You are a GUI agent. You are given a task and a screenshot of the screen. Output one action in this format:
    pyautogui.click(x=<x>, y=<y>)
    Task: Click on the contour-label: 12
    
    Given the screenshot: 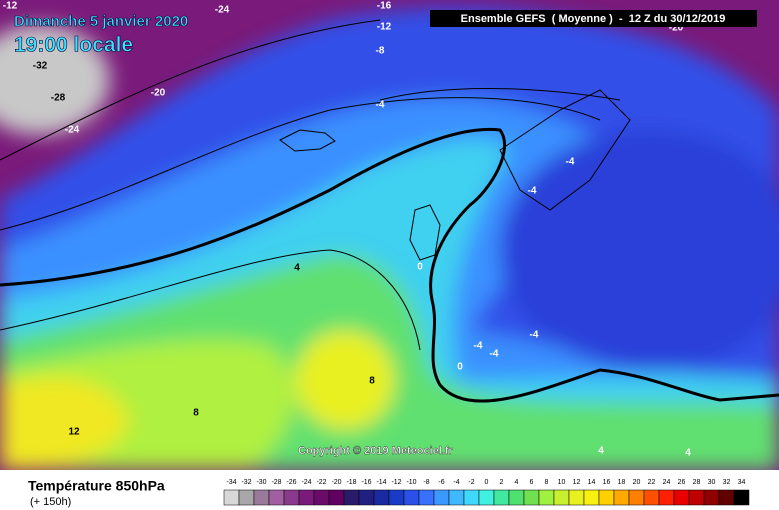 What is the action you would take?
    pyautogui.click(x=74, y=432)
    